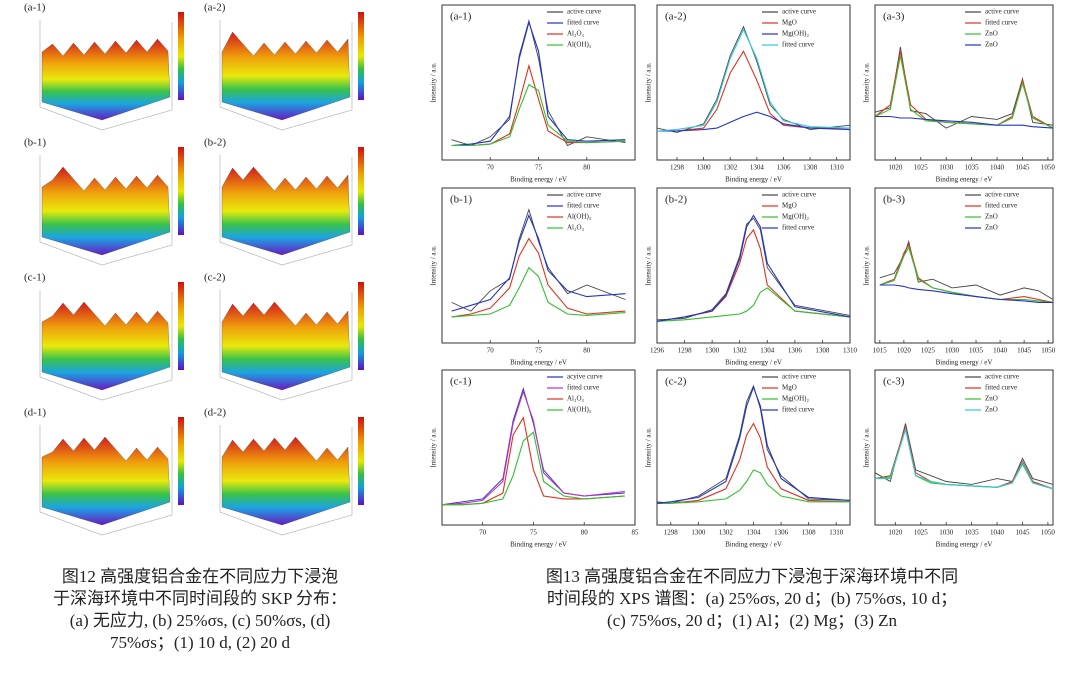 Image resolution: width=1077 pixels, height=678 pixels. What do you see at coordinates (752, 576) in the screenshot?
I see `caption-line: 图13 高强度铝合金在不同应力下浸泡于深海环境中不同` at bounding box center [752, 576].